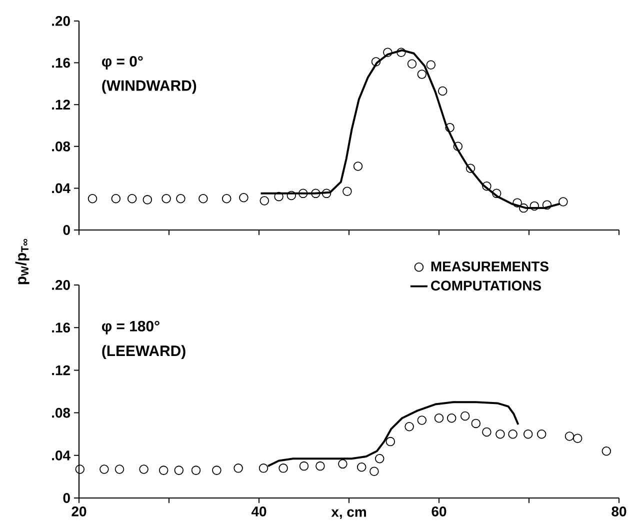 This screenshot has height=529, width=634. What do you see at coordinates (122, 63) in the screenshot?
I see `annotation: φ = 0°` at bounding box center [122, 63].